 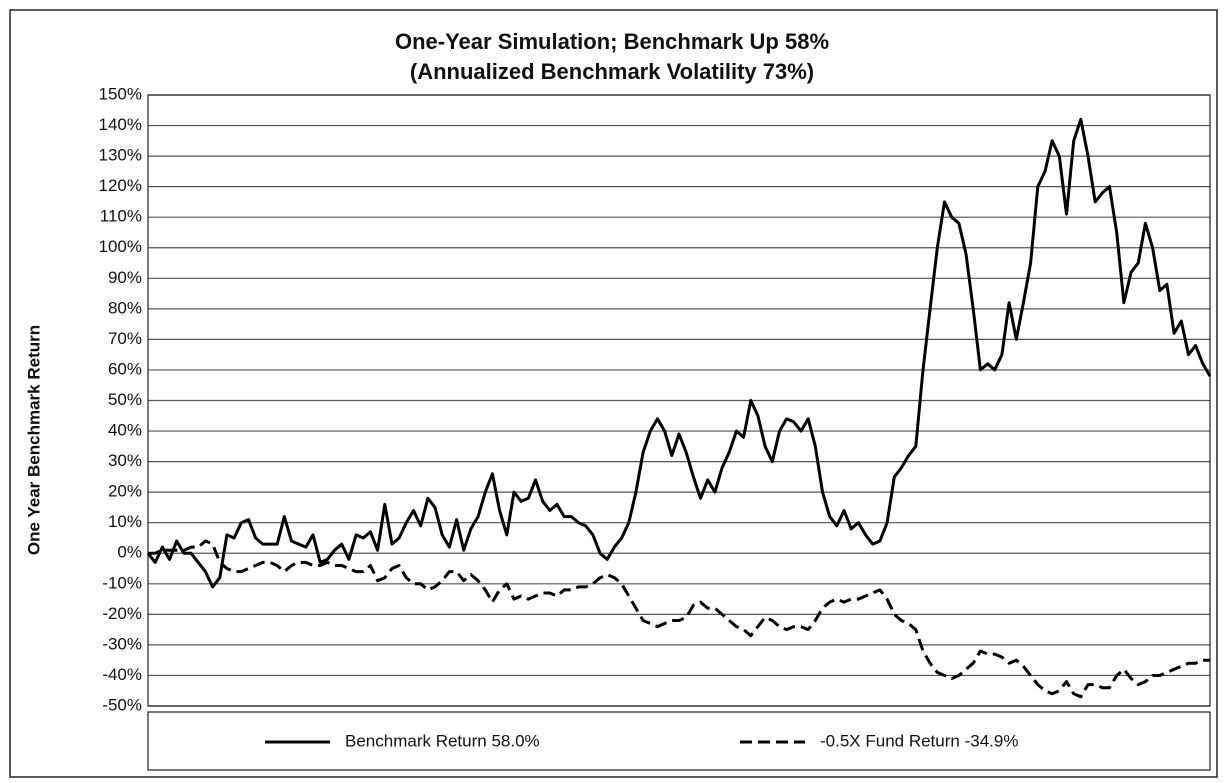 What do you see at coordinates (33, 440) in the screenshot?
I see `y-axis-label: One Year Benchmark Return` at bounding box center [33, 440].